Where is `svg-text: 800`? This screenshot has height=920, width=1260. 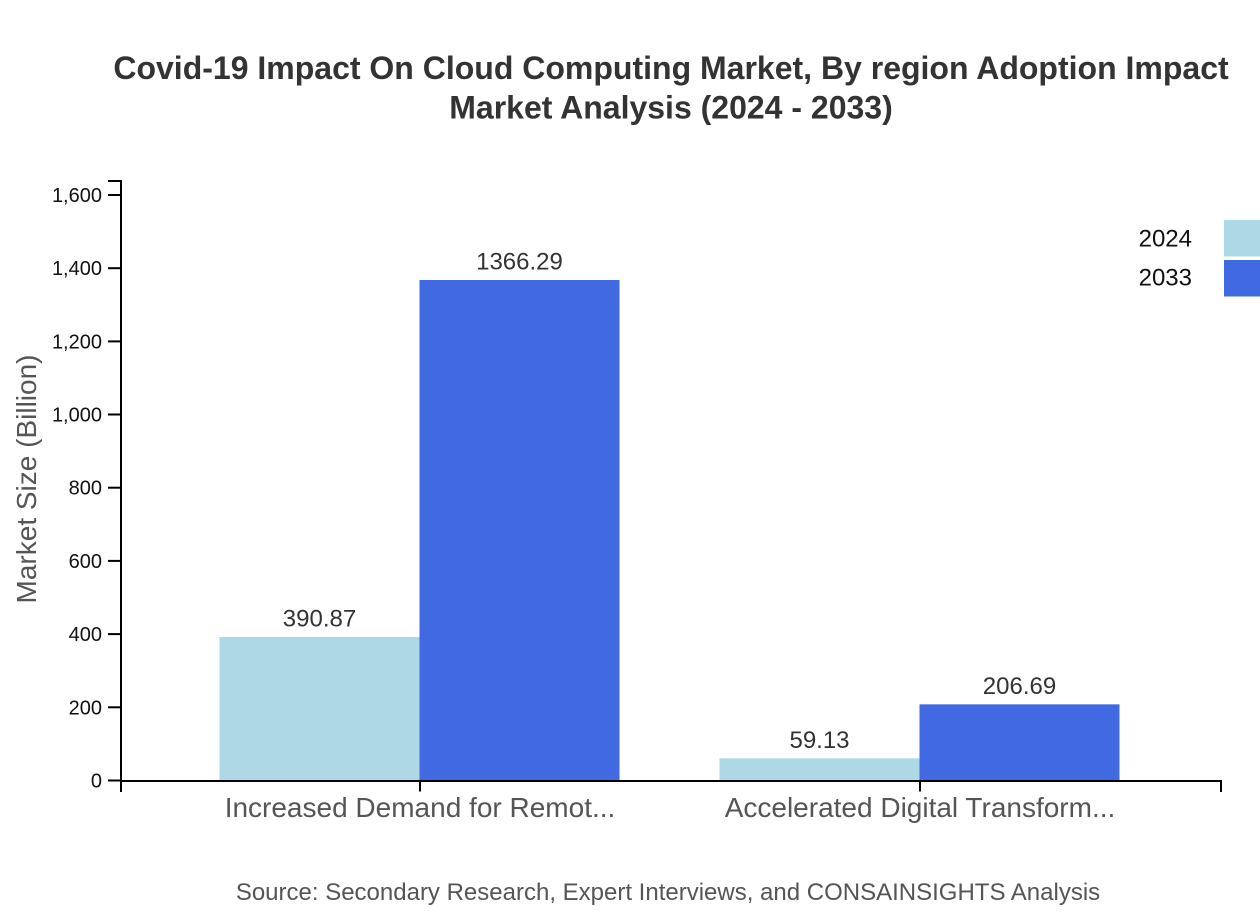
svg-text: 800 is located at coordinates (85, 489).